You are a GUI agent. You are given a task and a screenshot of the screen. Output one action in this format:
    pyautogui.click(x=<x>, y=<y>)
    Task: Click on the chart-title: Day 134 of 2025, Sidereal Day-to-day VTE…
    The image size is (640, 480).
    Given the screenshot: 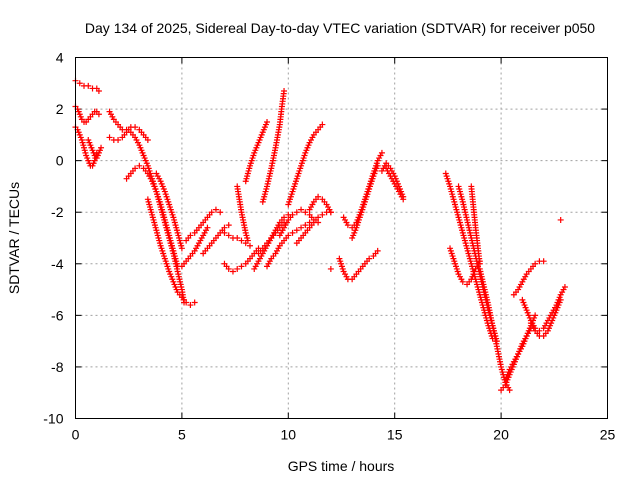 What is the action you would take?
    pyautogui.click(x=340, y=28)
    